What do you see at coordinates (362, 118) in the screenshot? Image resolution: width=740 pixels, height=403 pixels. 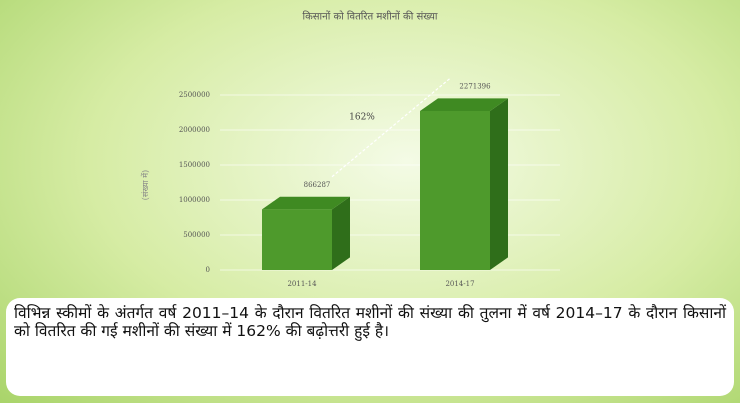 I see `annotation: 162%` at bounding box center [362, 118].